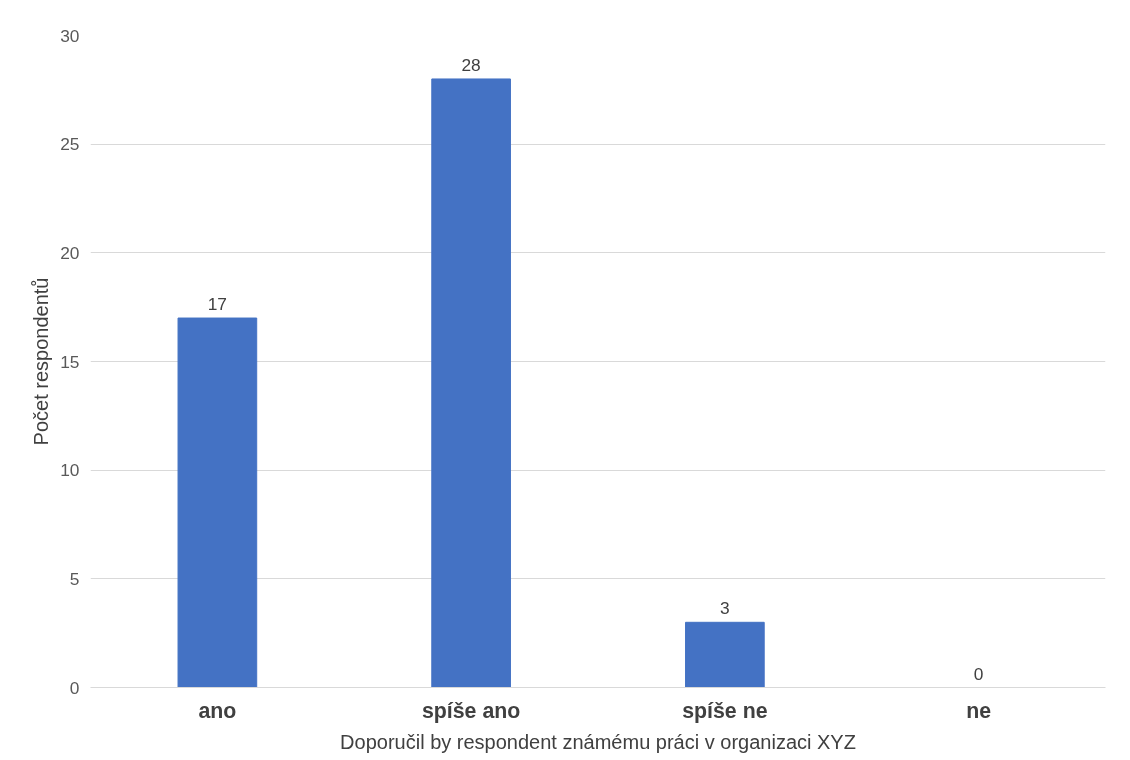 The image size is (1130, 760). I want to click on x-tick-label: ano, so click(217, 710).